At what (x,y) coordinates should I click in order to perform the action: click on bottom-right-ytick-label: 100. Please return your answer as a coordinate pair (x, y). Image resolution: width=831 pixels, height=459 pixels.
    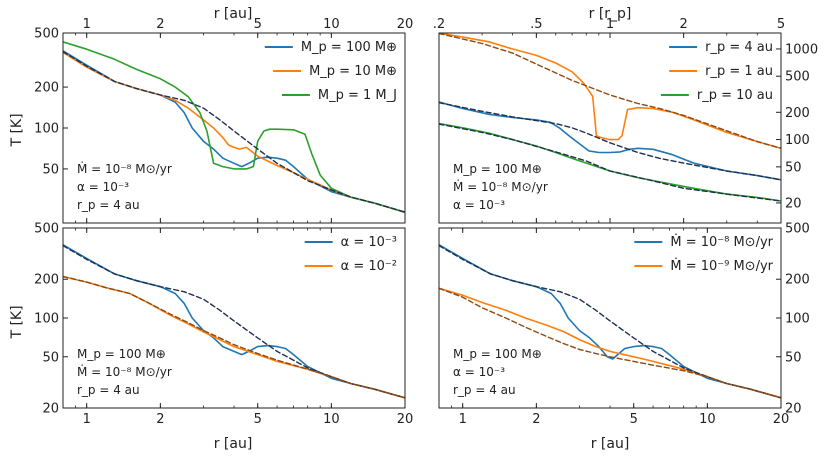
    Looking at the image, I should click on (797, 319).